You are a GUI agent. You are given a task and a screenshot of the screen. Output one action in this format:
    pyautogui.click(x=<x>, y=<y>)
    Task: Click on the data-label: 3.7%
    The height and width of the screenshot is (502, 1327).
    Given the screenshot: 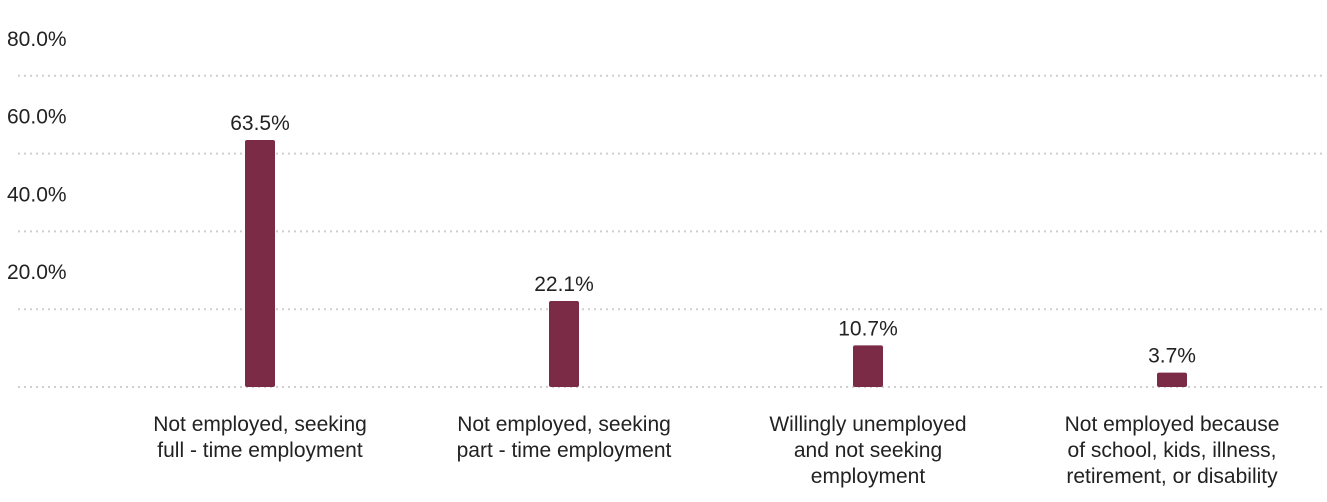 What is the action you would take?
    pyautogui.click(x=1172, y=356)
    